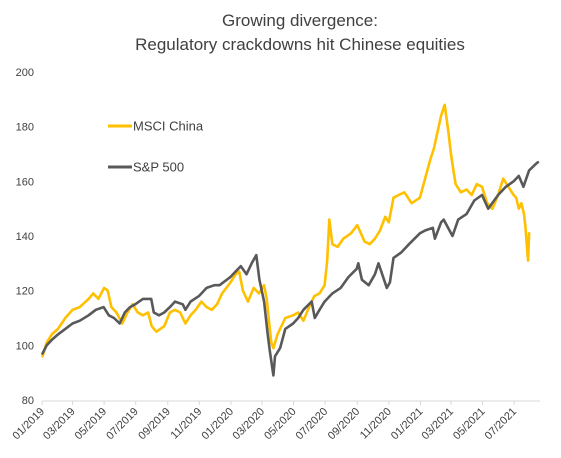 The image size is (561, 458). Describe the element at coordinates (25, 292) in the screenshot. I see `y-tick-label: 120` at that location.